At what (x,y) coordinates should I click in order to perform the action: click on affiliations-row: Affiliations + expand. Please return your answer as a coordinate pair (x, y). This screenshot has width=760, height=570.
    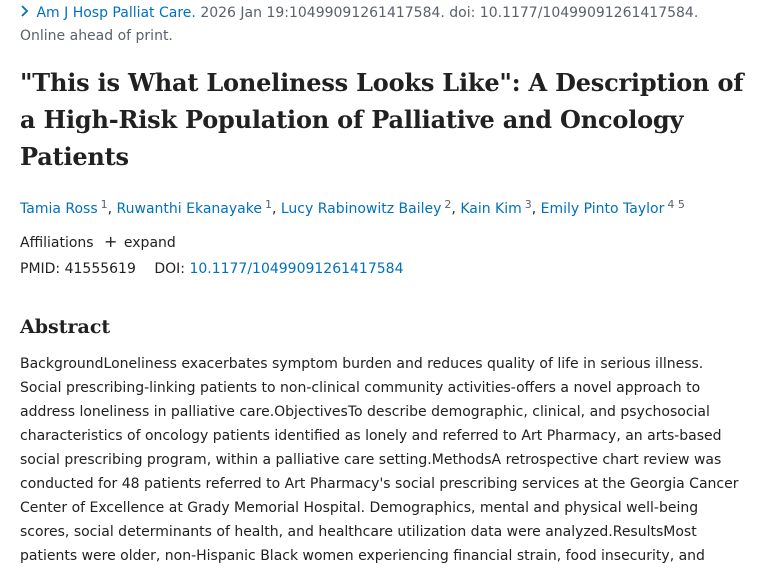
    Looking at the image, I should click on (98, 242).